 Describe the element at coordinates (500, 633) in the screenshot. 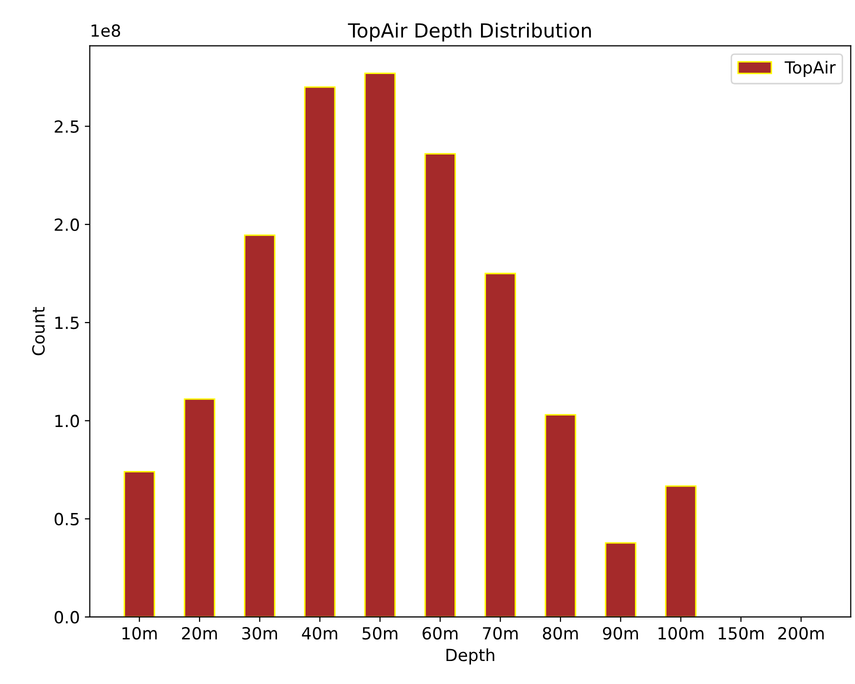

I see `x-tick-label: 70m` at that location.